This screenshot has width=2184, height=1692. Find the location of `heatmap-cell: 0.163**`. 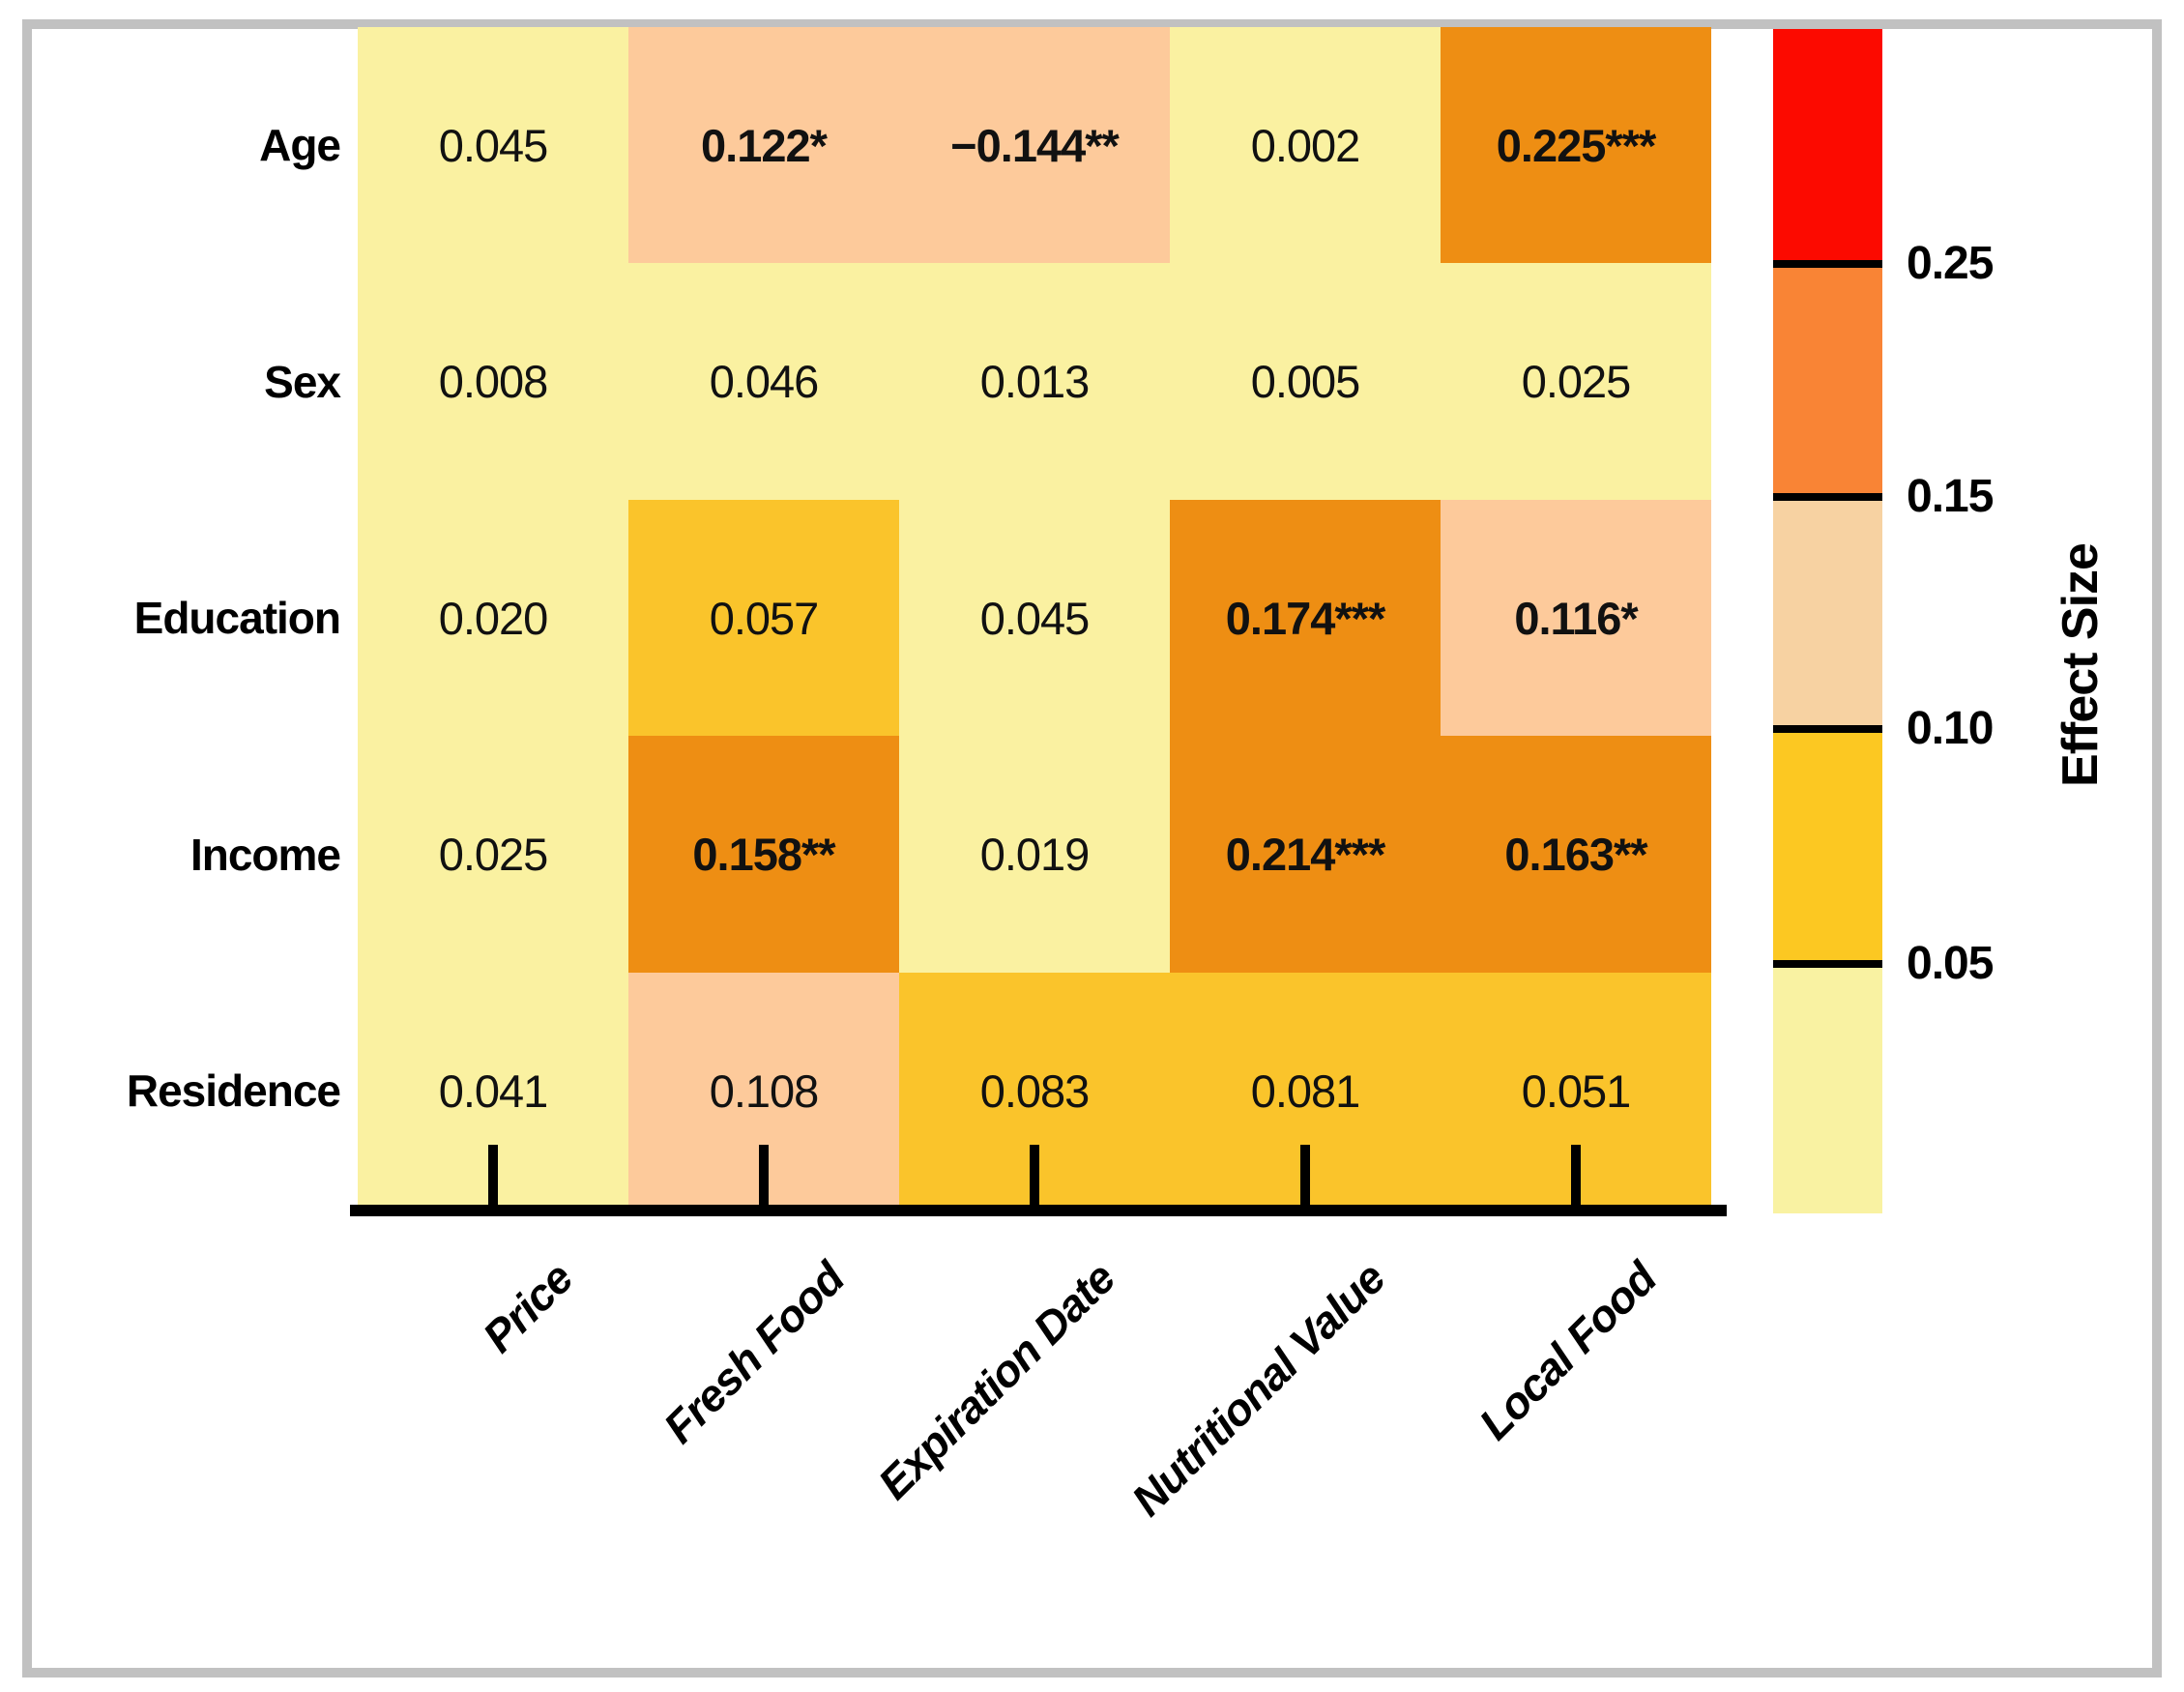

heatmap-cell: 0.163** is located at coordinates (1576, 855).